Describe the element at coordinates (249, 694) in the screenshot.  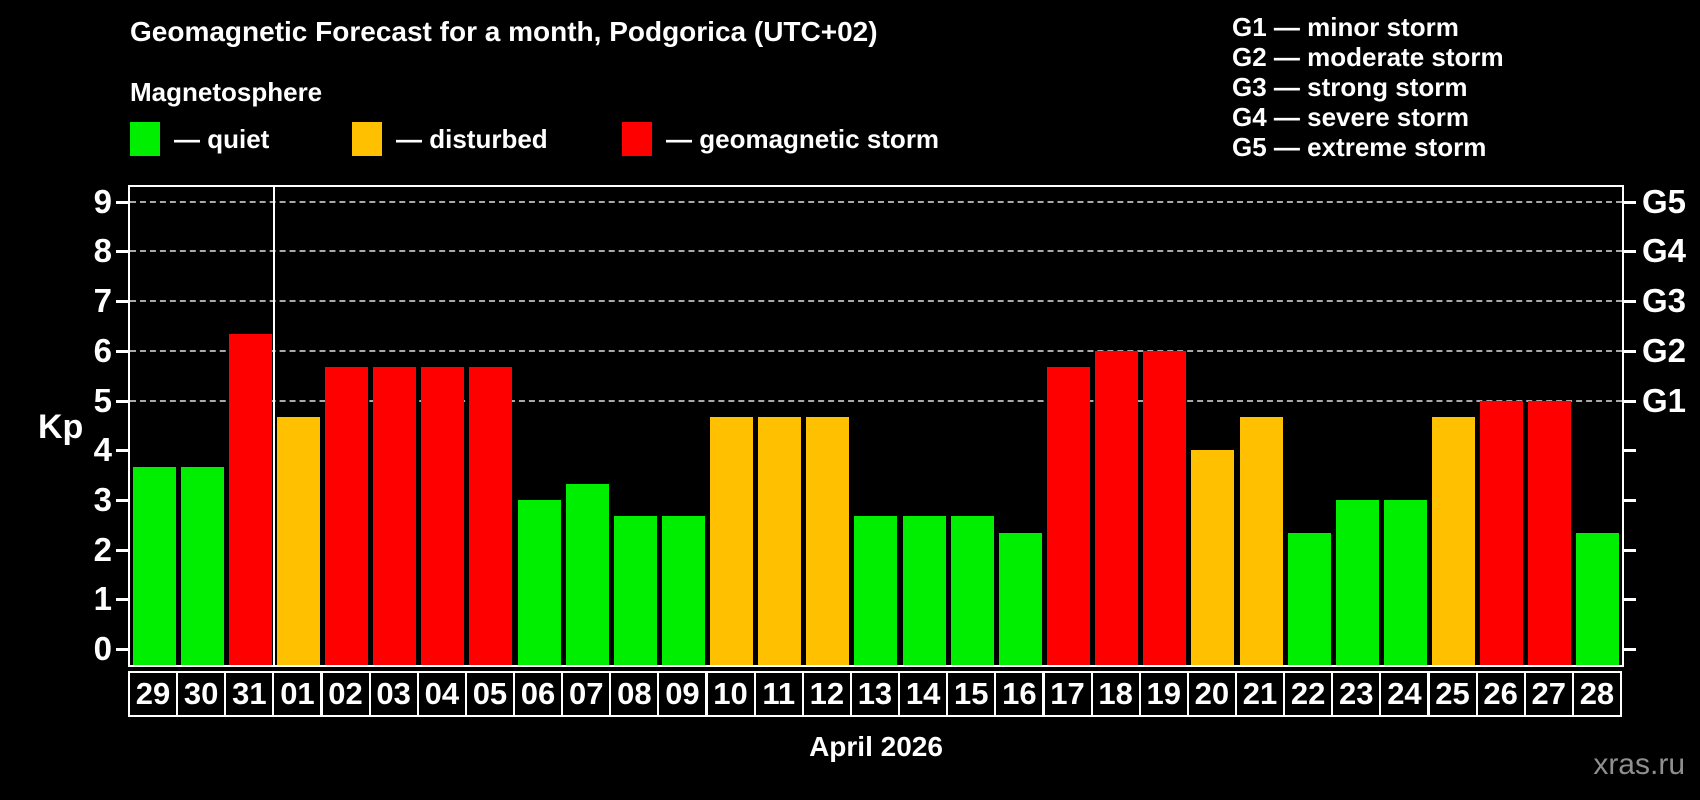
I see `date-cell-31: 31` at that location.